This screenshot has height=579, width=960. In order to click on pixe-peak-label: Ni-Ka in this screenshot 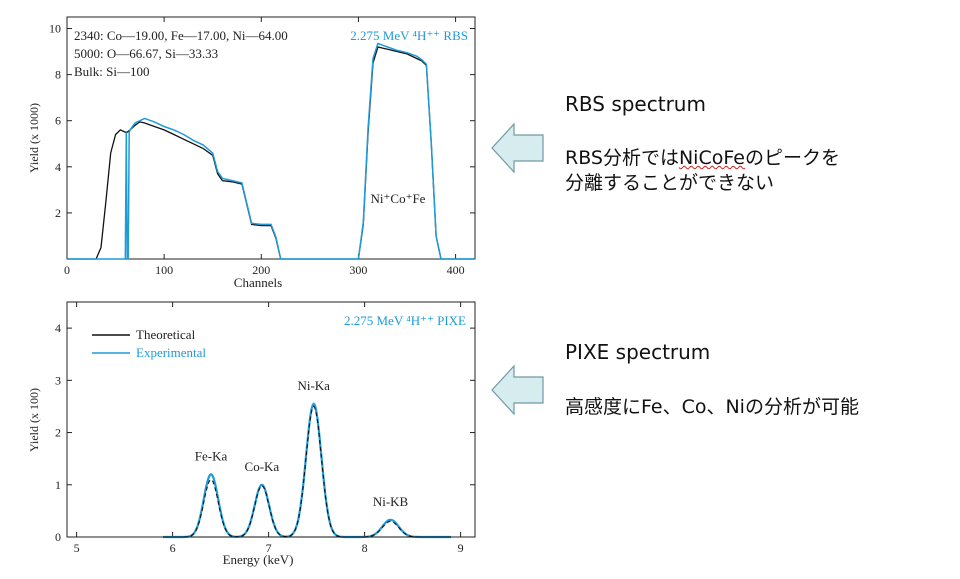, I will do `click(313, 385)`.